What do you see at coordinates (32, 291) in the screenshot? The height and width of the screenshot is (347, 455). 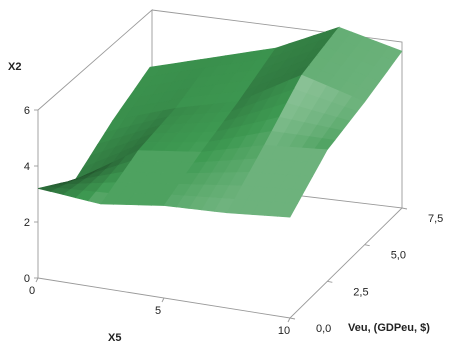 I see `x-tick-label: 0` at bounding box center [32, 291].